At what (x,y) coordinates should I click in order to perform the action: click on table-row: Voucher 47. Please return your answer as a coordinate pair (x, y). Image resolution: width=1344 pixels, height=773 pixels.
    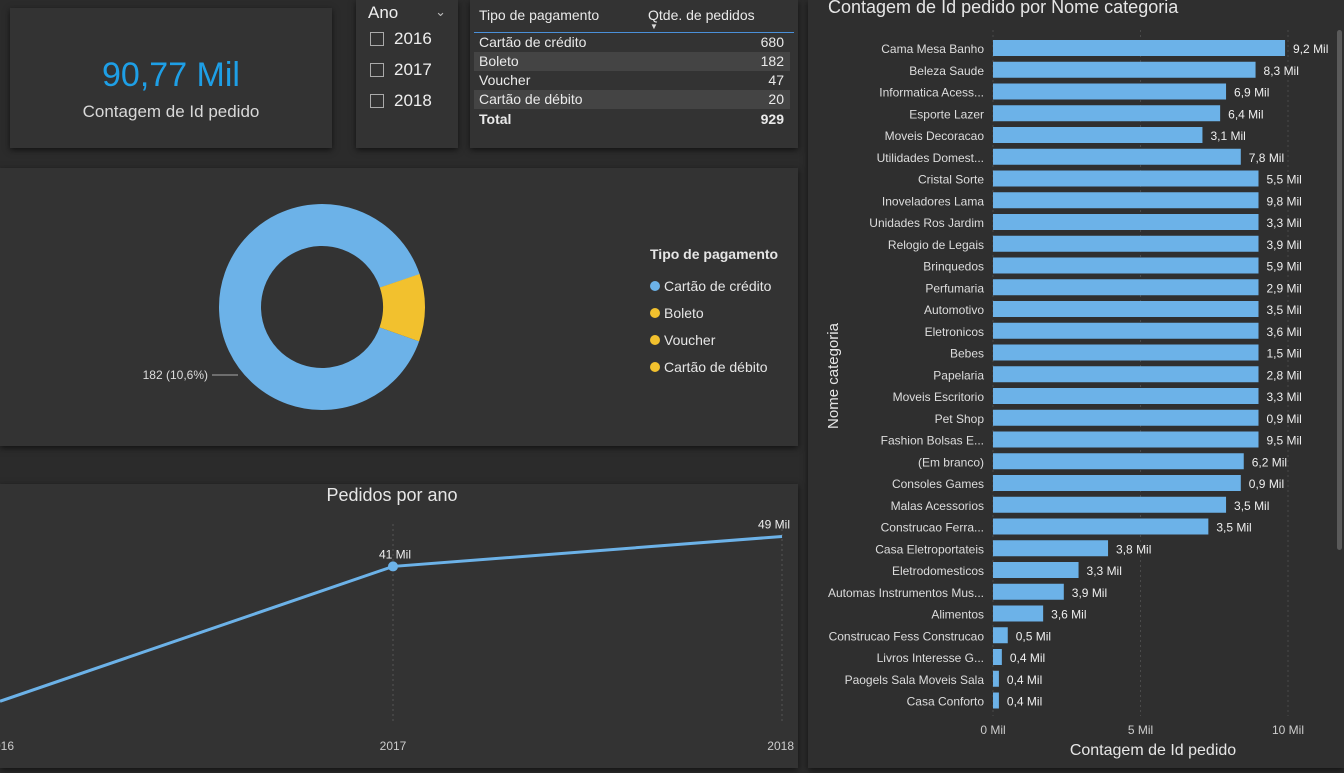
    Looking at the image, I should click on (632, 80).